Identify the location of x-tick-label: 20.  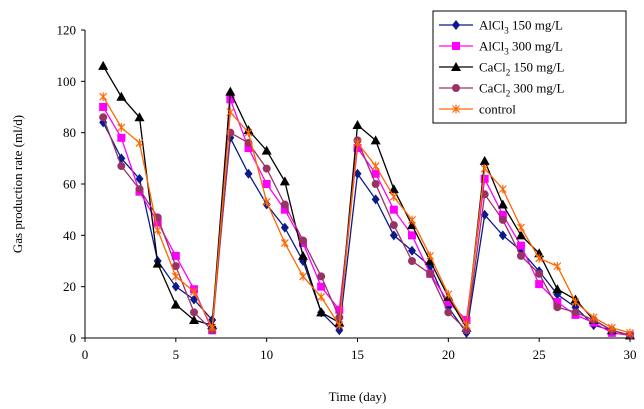
(448, 354).